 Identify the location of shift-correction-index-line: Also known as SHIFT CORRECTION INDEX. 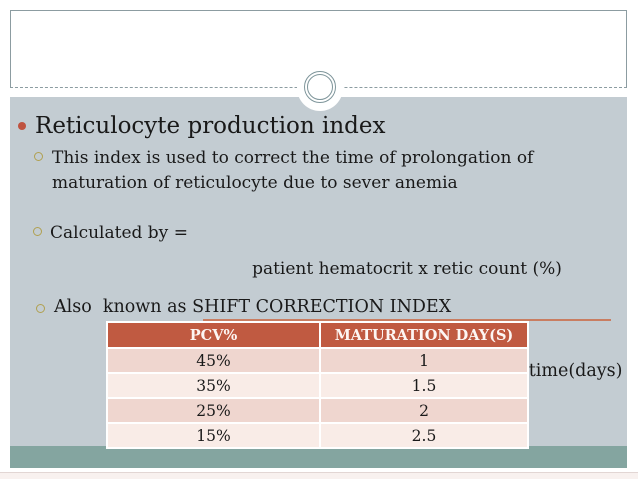
(253, 307).